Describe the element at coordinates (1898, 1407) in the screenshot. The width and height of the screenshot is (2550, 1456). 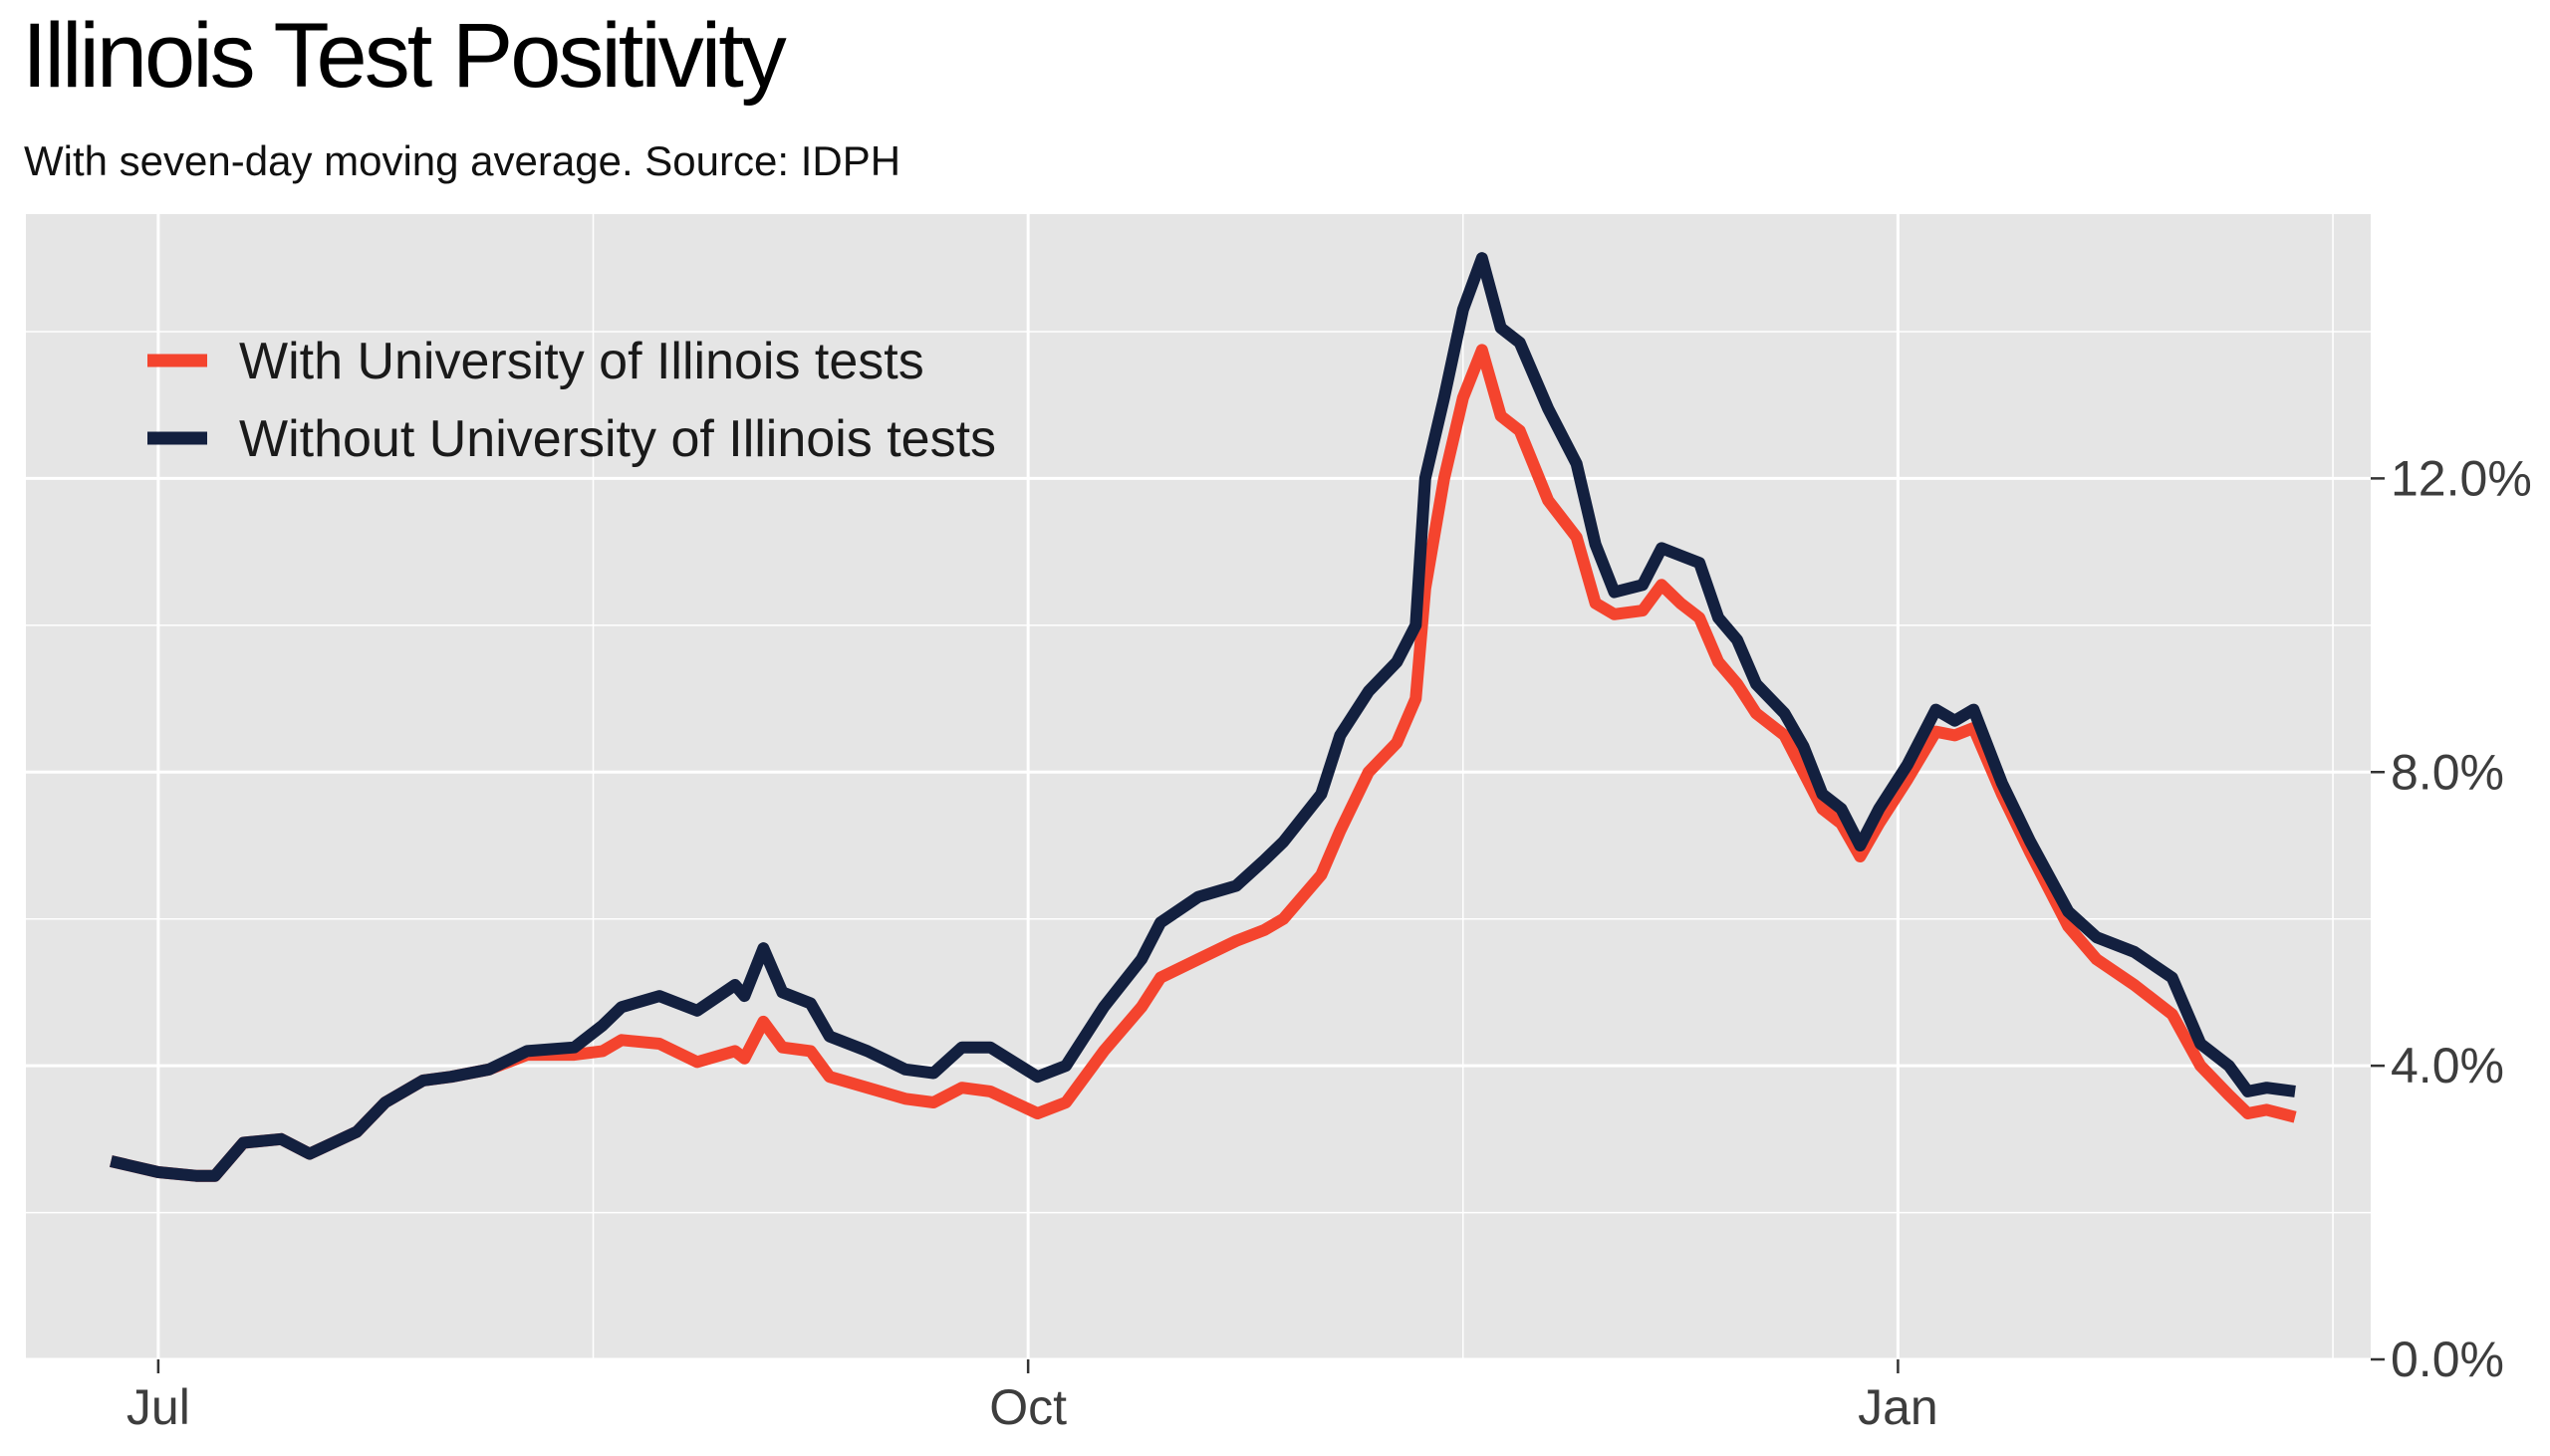
I see `x-tick-label: Jan` at that location.